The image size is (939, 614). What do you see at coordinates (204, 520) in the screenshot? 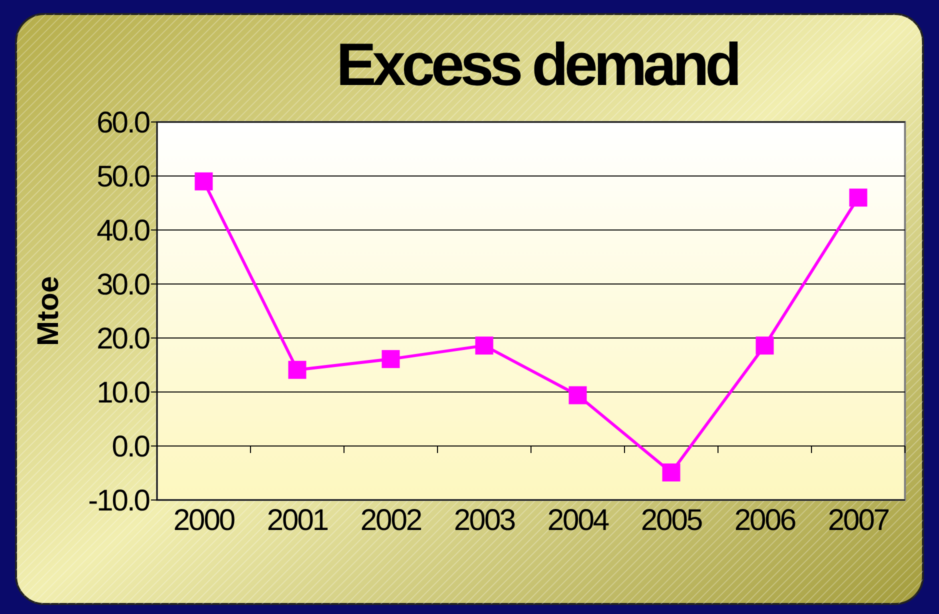
I see `x-tick-label: 2000` at bounding box center [204, 520].